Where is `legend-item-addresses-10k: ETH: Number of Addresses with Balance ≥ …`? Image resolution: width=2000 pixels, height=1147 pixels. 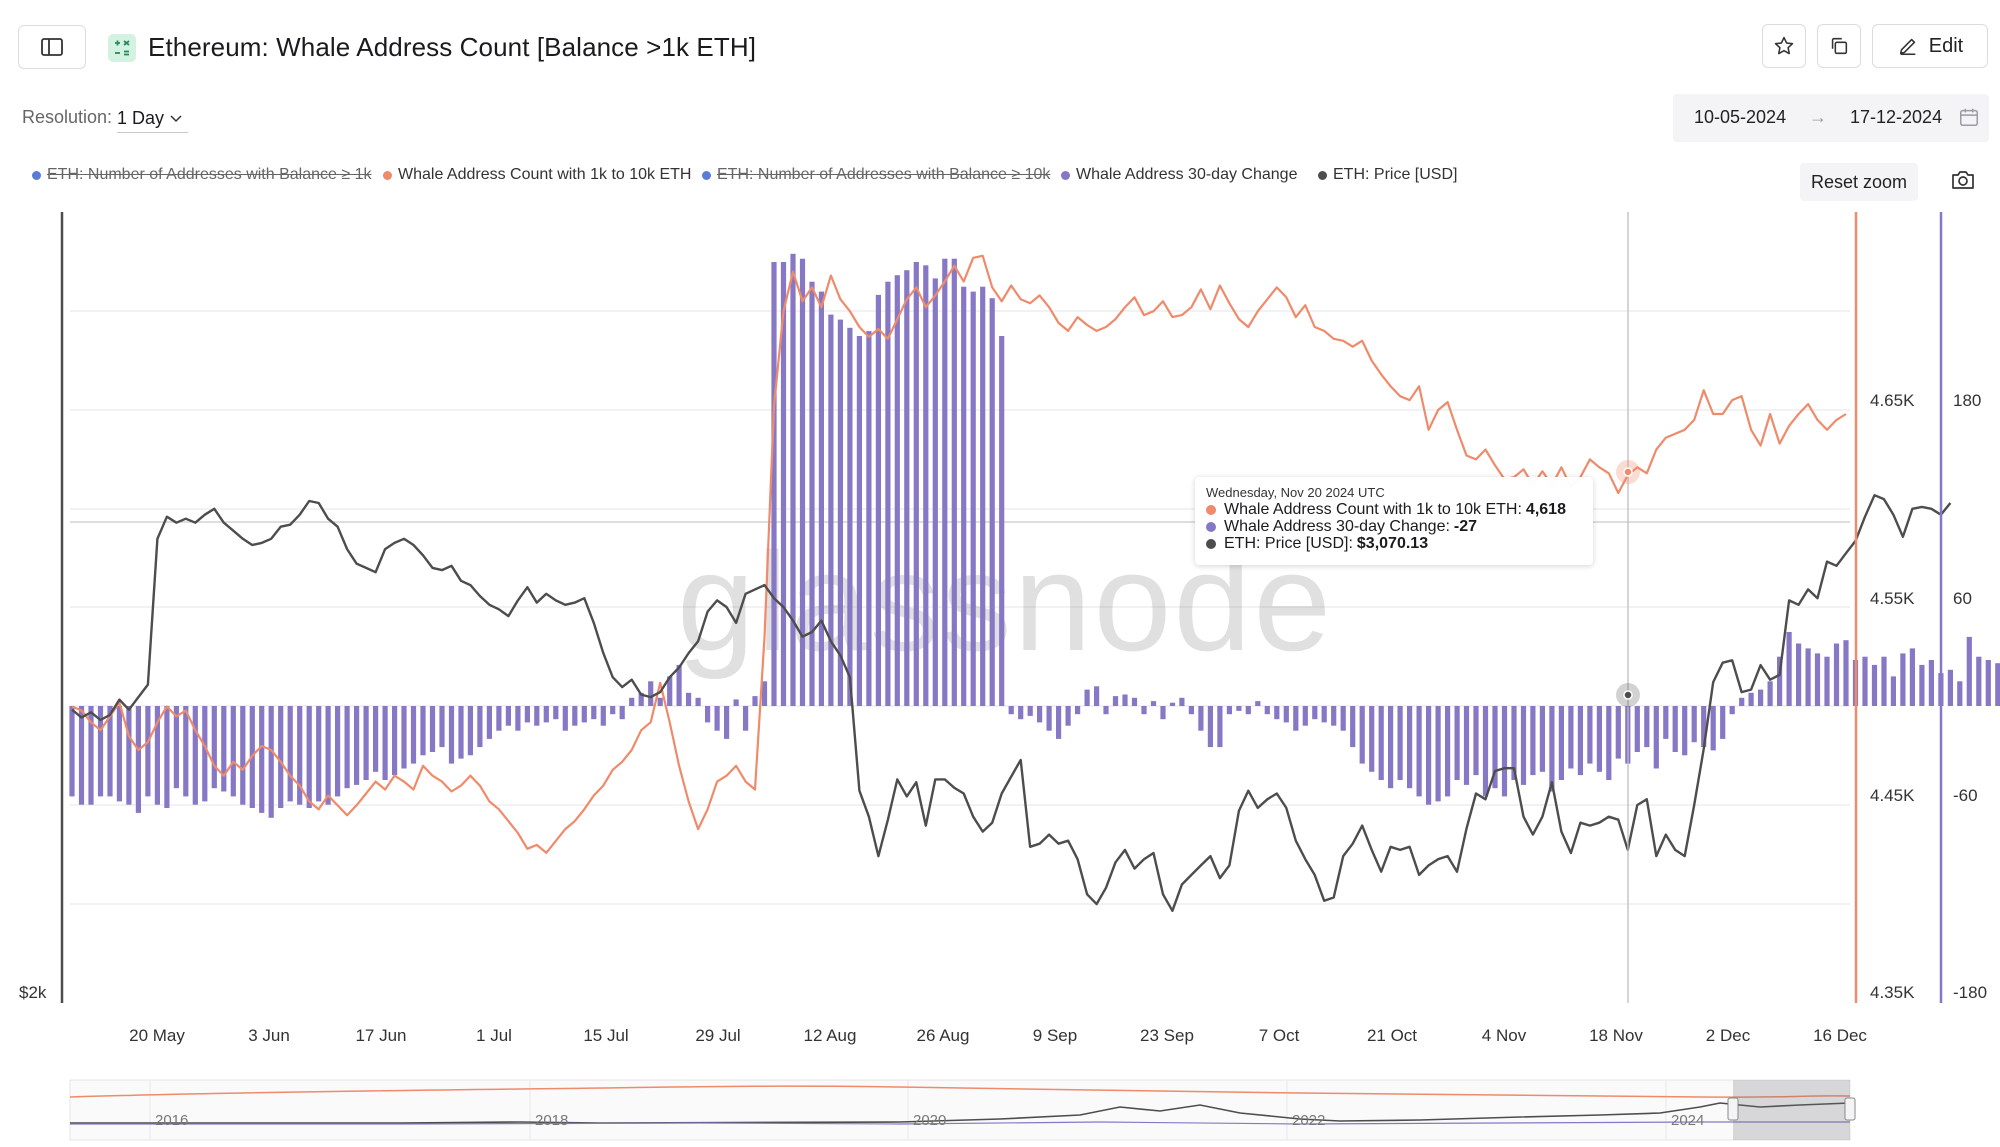
legend-item-addresses-10k: ETH: Number of Addresses with Balance ≥ … is located at coordinates (876, 175).